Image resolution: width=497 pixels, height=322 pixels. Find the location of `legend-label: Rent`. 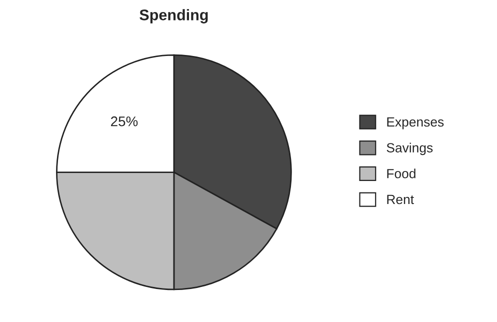

legend-label: Rent is located at coordinates (400, 199).